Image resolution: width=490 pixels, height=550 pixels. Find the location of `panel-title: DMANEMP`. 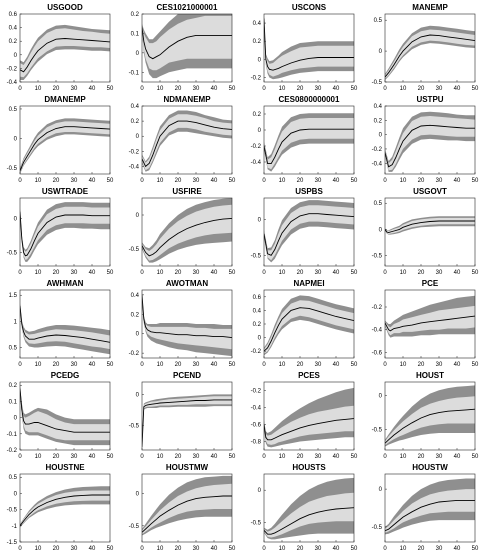

panel-title: DMANEMP is located at coordinates (65, 99).